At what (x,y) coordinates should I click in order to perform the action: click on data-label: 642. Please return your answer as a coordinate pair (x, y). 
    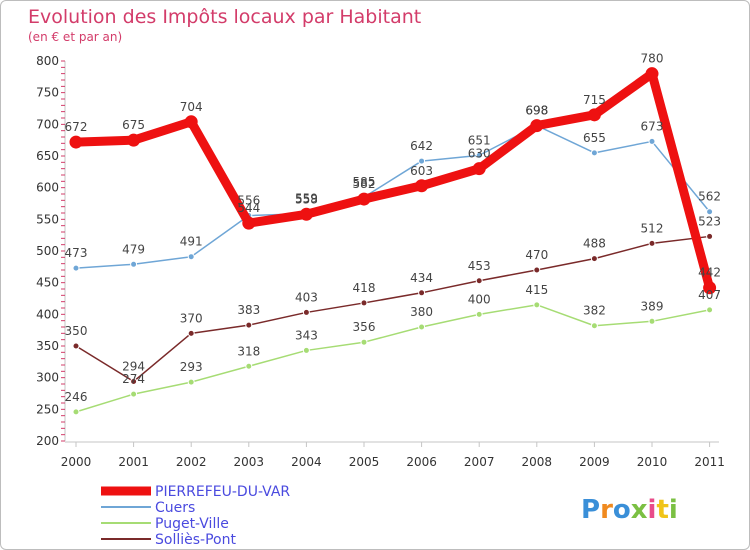
    Looking at the image, I should click on (421, 146).